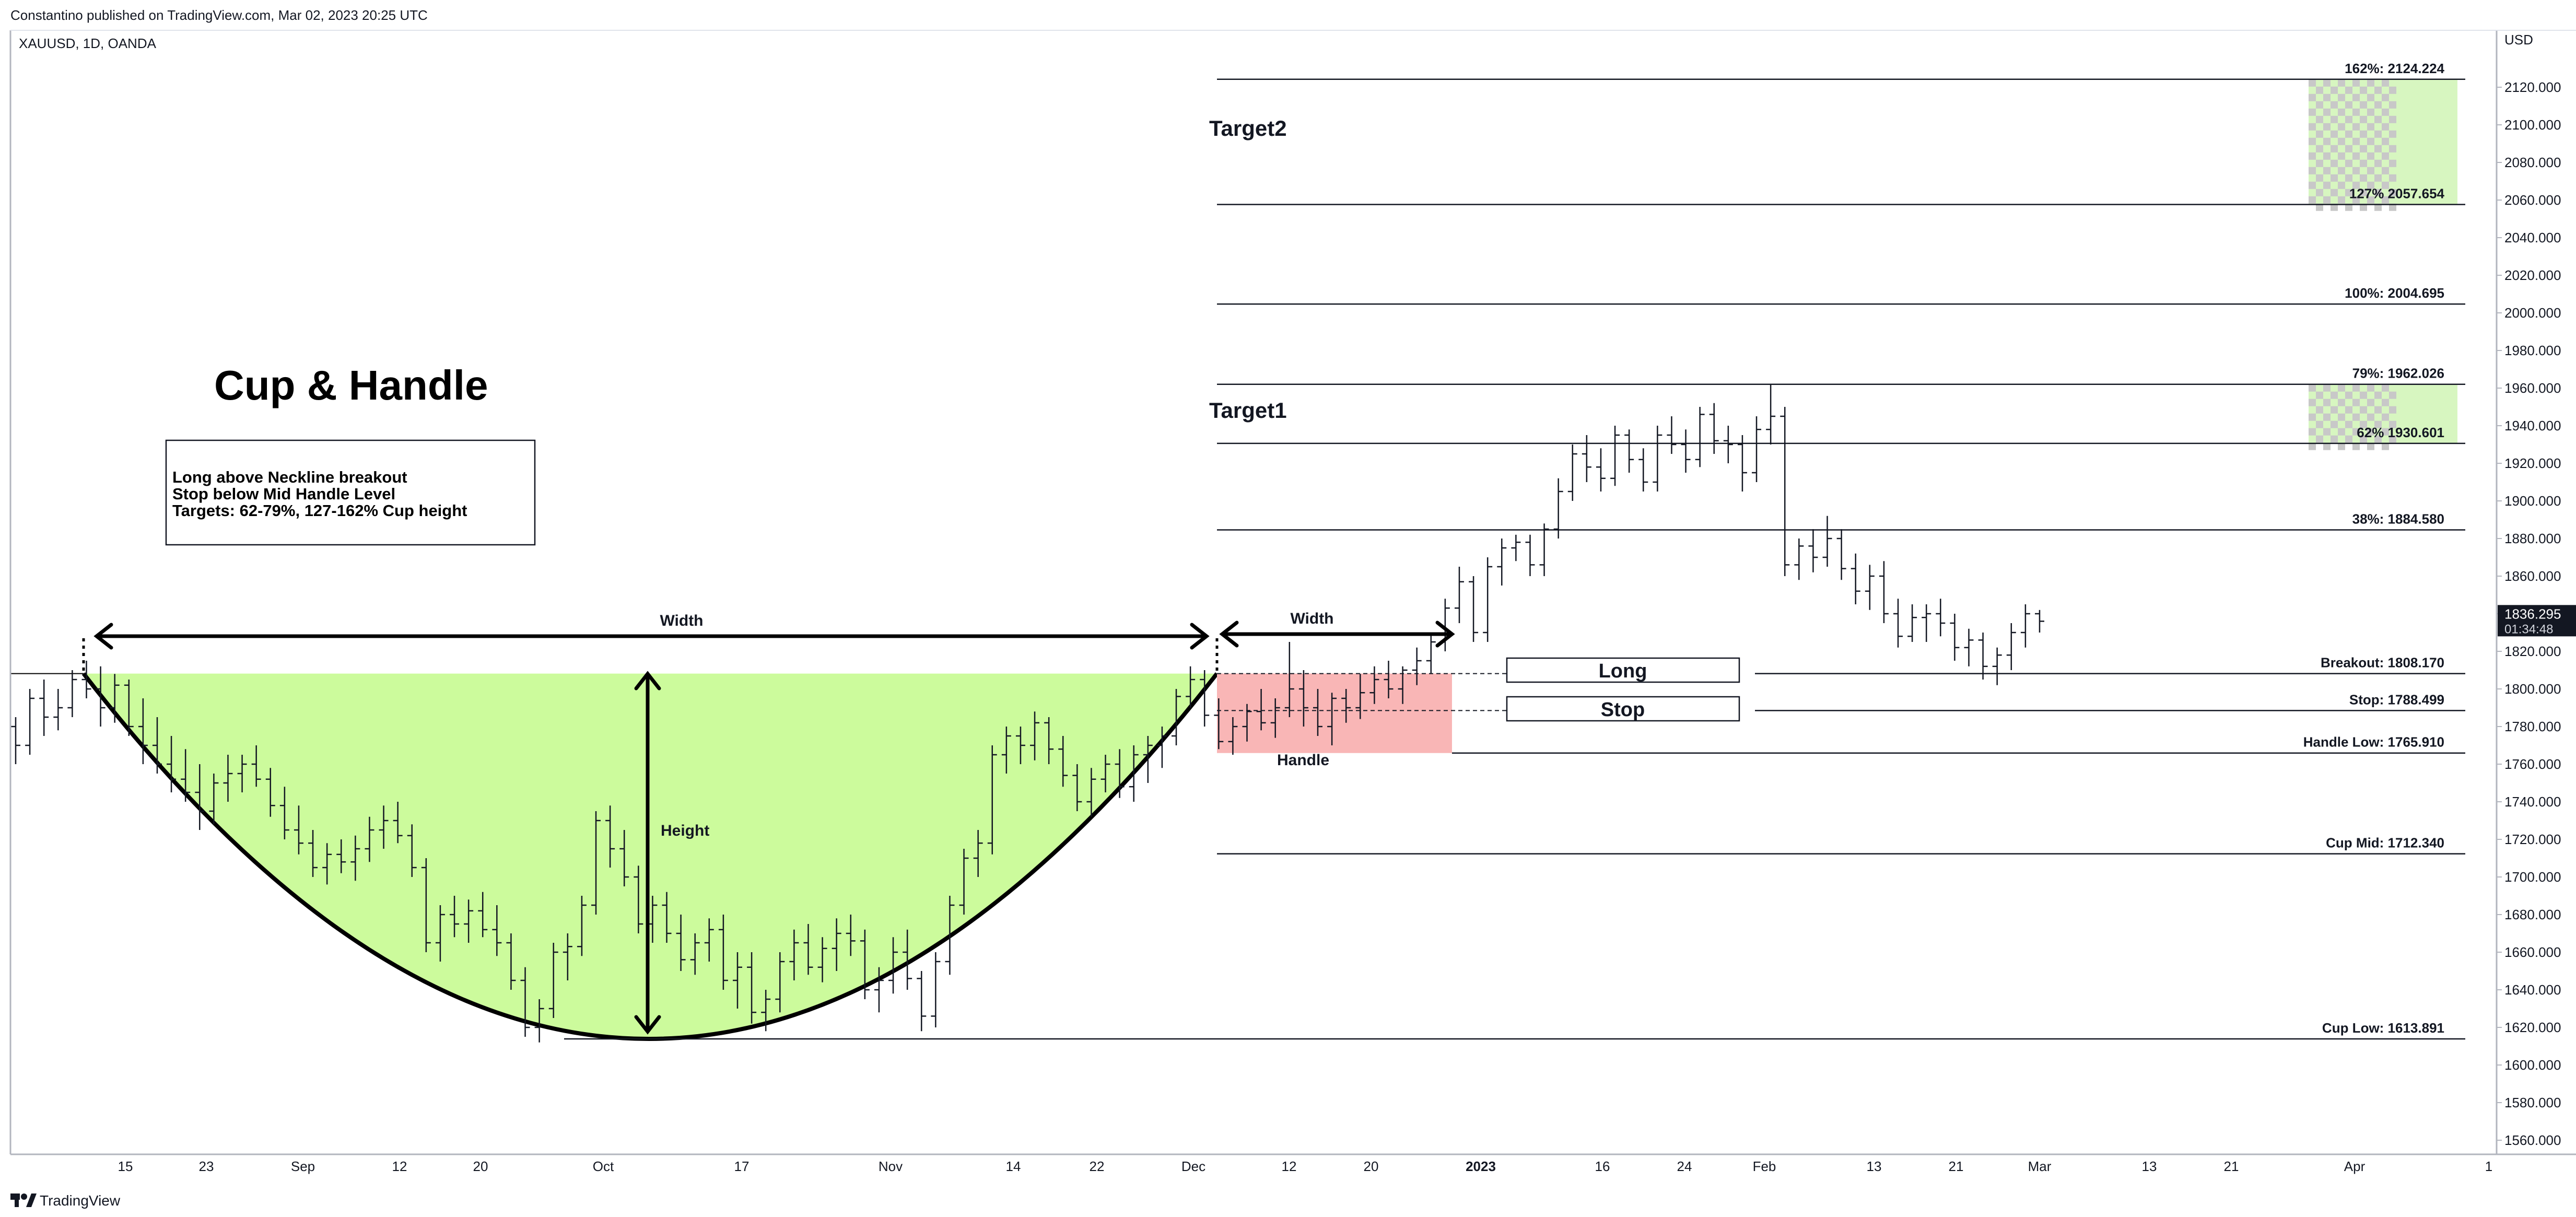 The height and width of the screenshot is (1217, 2576). What do you see at coordinates (1623, 709) in the screenshot?
I see `stop-box` at bounding box center [1623, 709].